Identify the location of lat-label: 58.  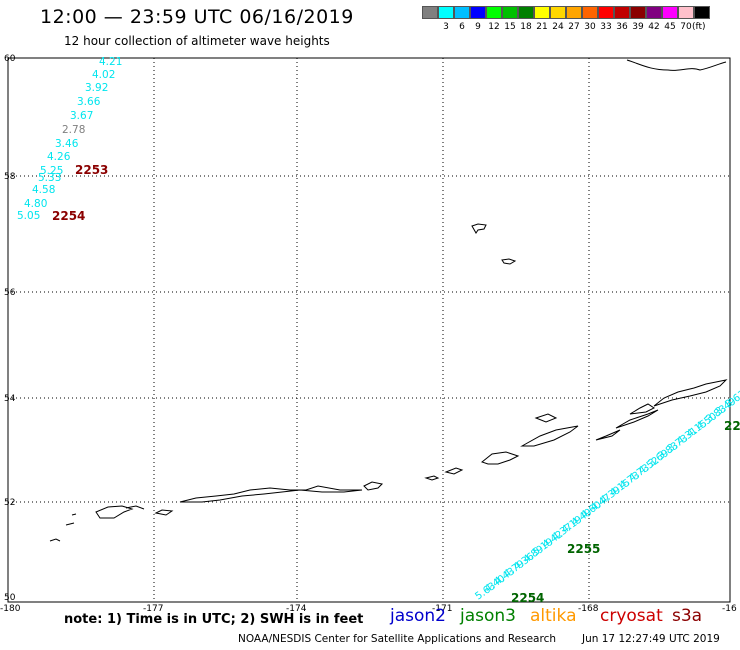
(10, 177).